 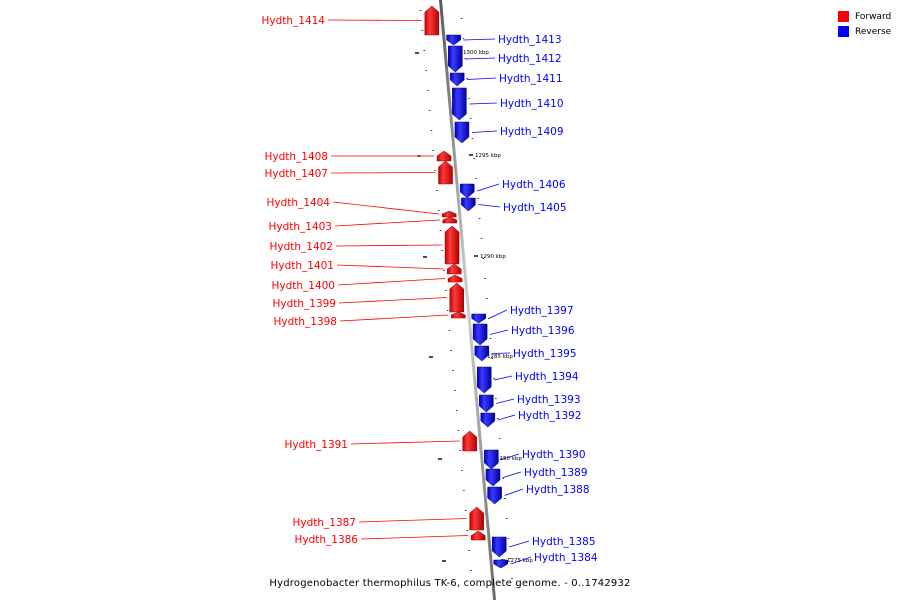 What do you see at coordinates (467, 300) in the screenshot?
I see `genome-backbone` at bounding box center [467, 300].